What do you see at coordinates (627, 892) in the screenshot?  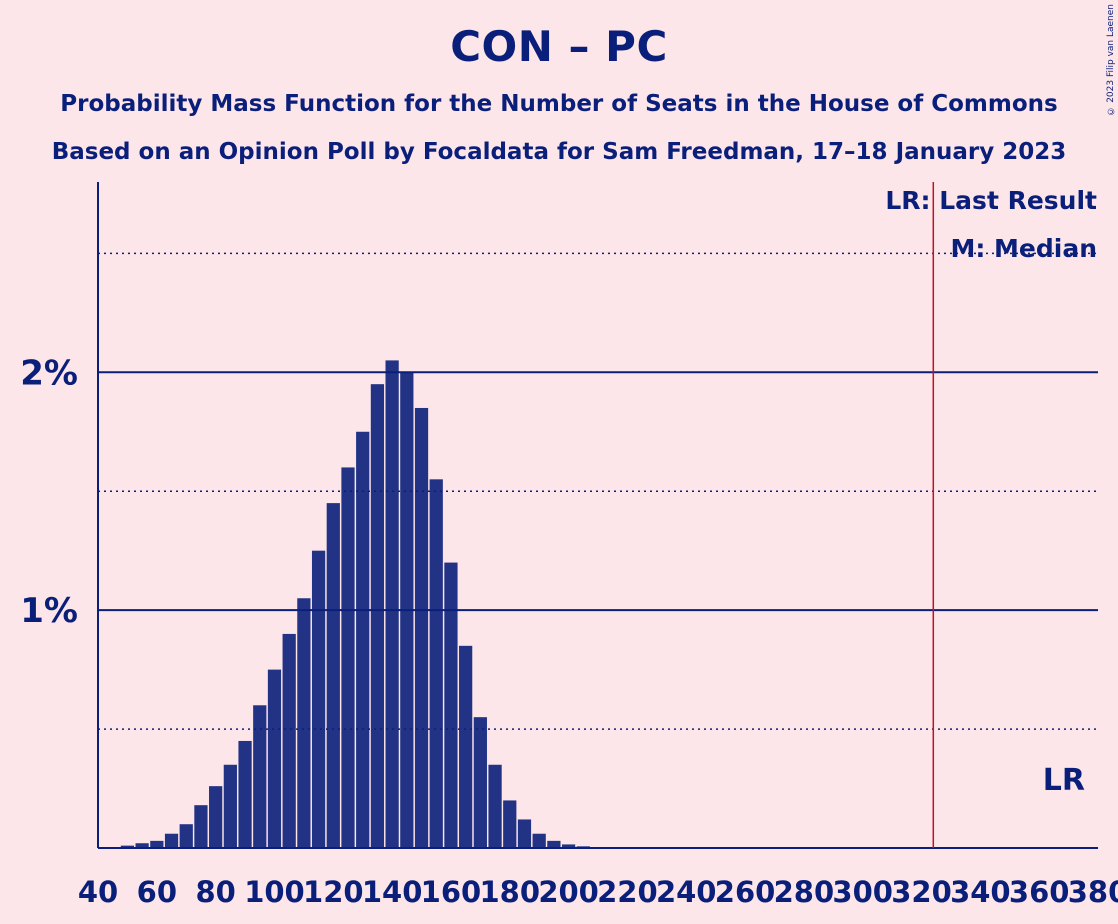 I see `x-tick-label: 220` at bounding box center [627, 892].